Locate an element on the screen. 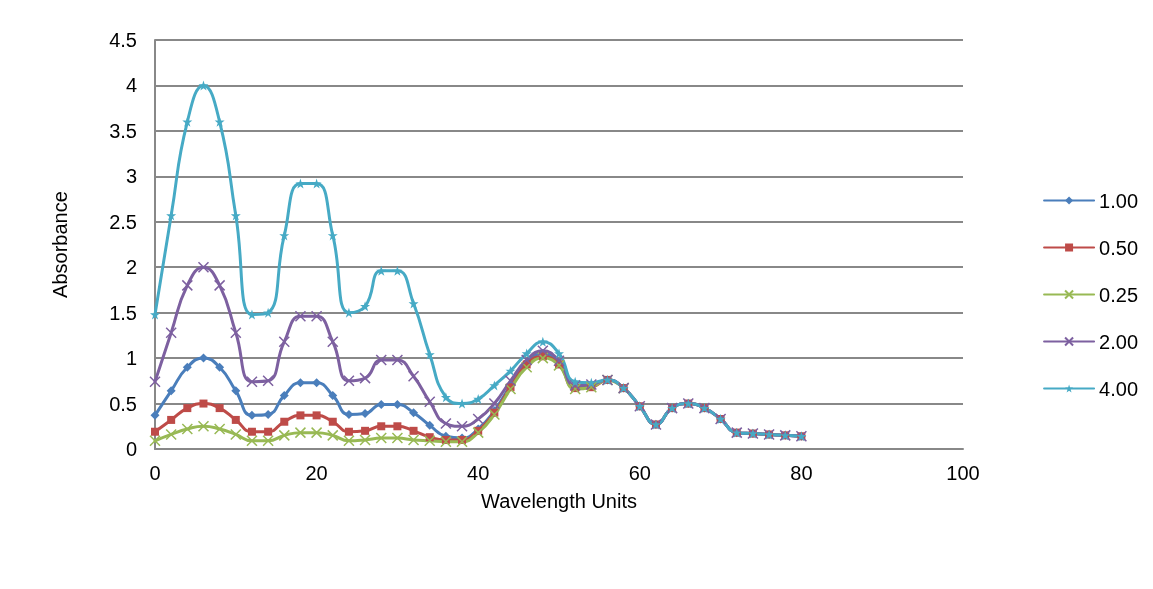  y-tick-label: 0.5 is located at coordinates (123, 403).